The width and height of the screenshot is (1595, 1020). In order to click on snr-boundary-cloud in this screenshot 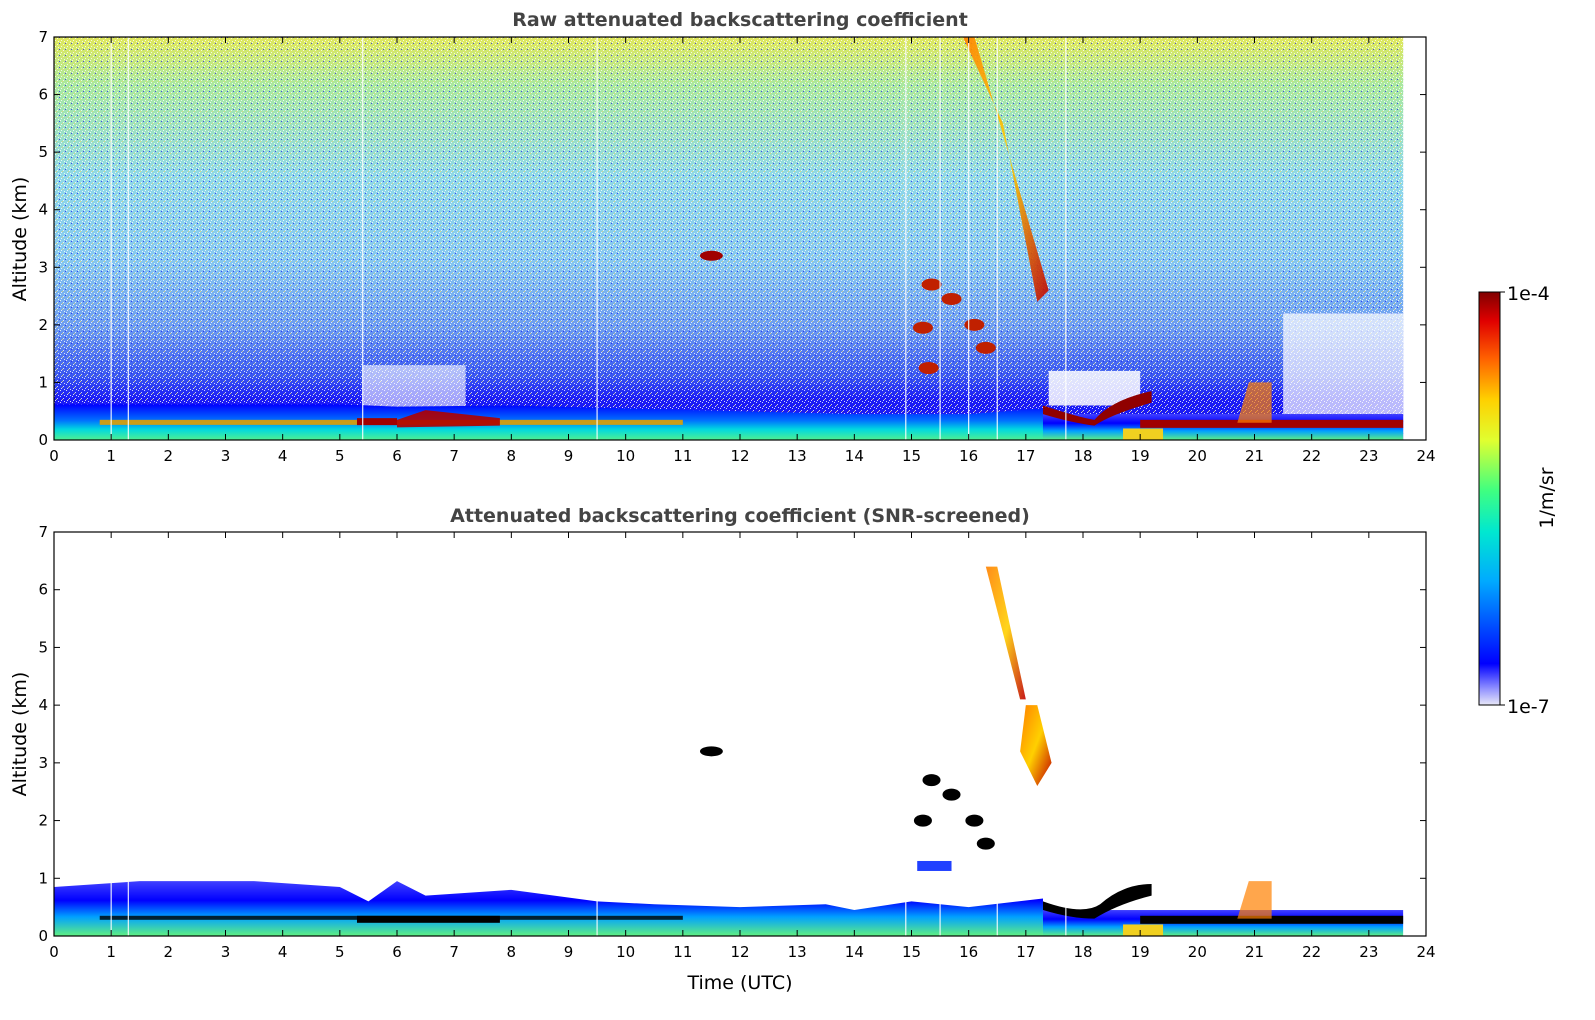, I will do `click(1097, 901)`.